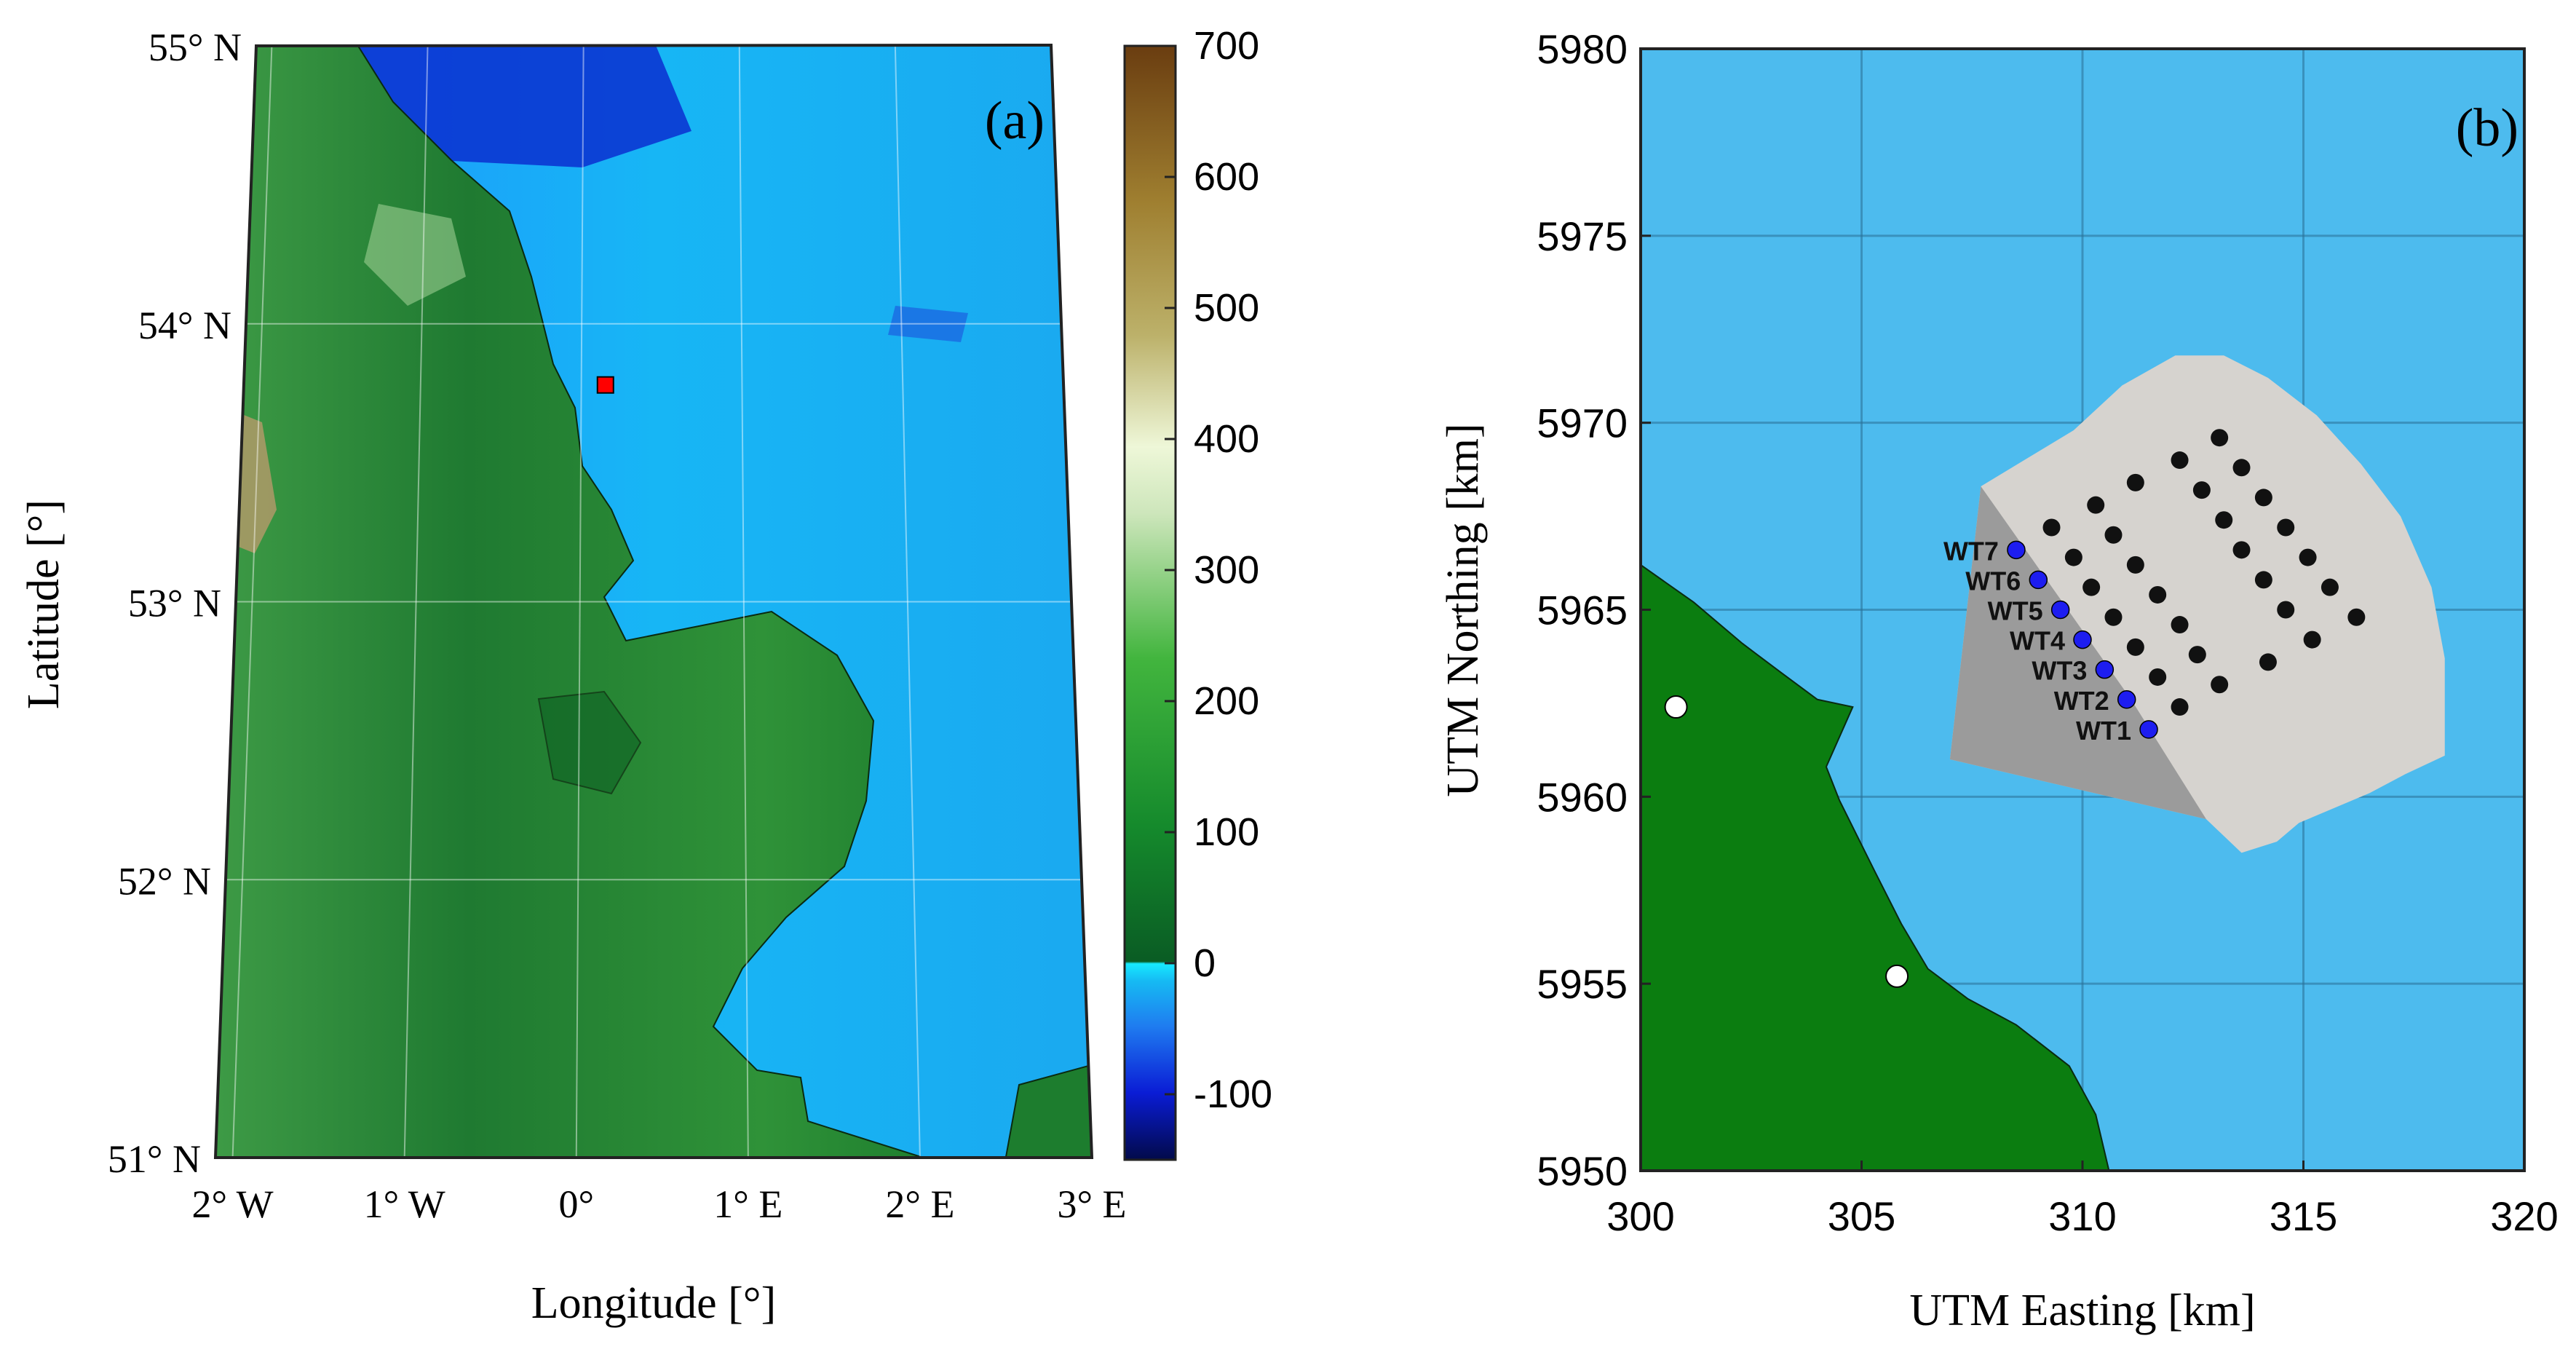  Describe the element at coordinates (1233, 1094) in the screenshot. I see `colorbar-tick-label: -100` at that location.